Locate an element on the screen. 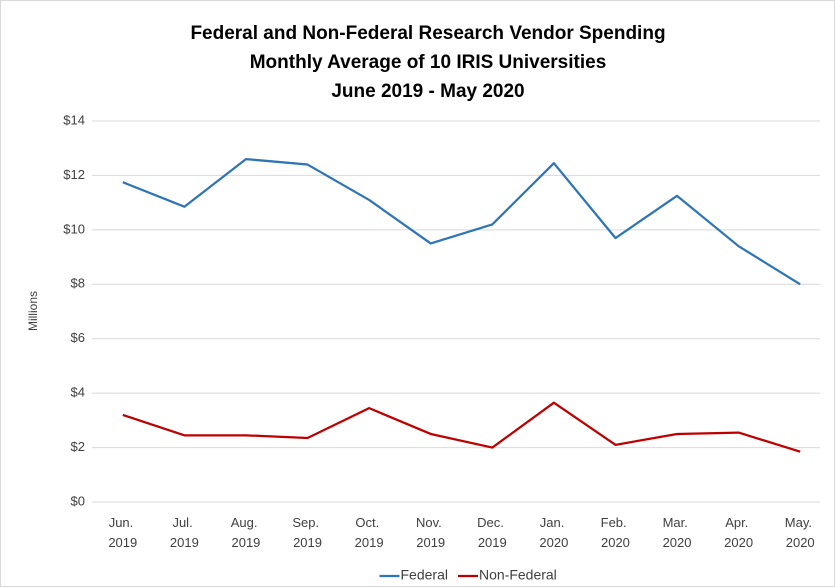  y-tick-label: $10 is located at coordinates (74, 228).